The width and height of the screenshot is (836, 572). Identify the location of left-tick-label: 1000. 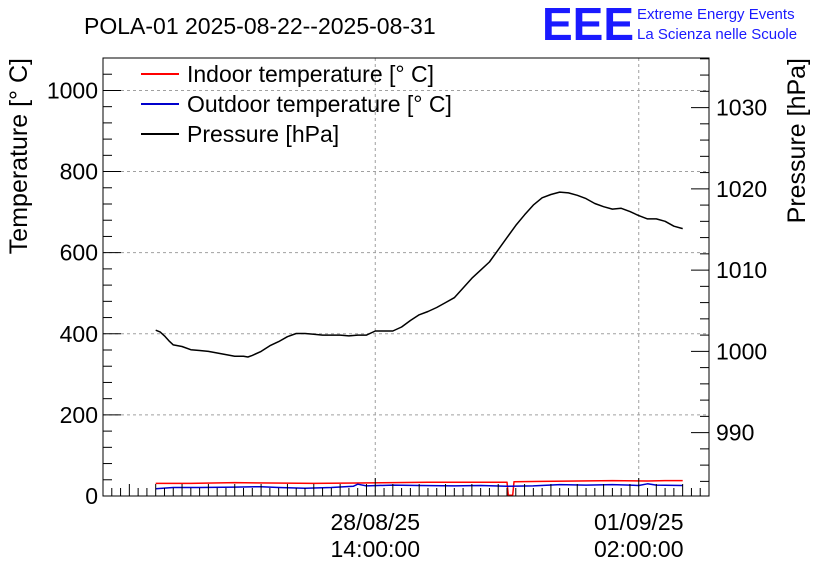
(72, 90).